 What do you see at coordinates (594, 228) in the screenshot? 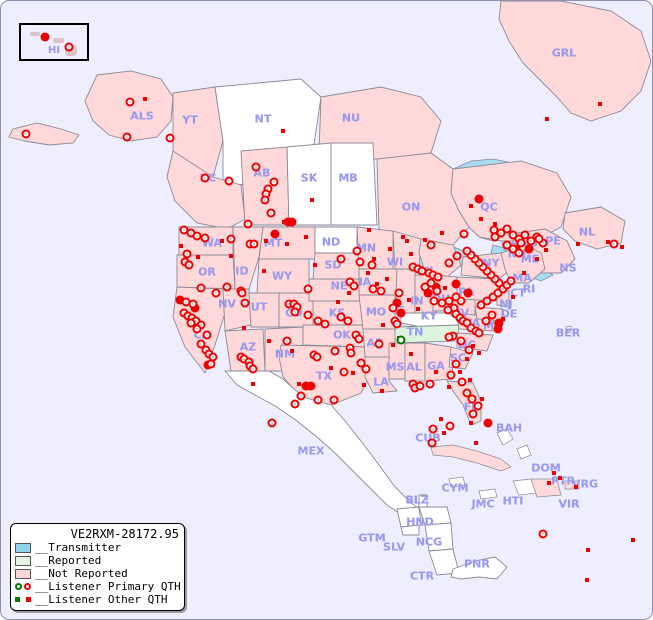
I see `region-newfoundland` at bounding box center [594, 228].